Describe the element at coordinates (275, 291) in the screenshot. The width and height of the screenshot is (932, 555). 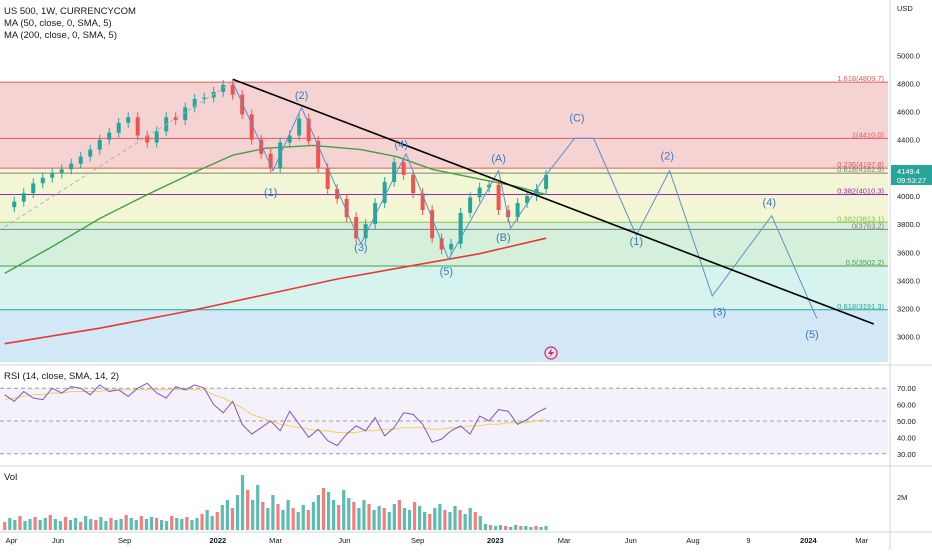
I see `ma200-line` at that location.